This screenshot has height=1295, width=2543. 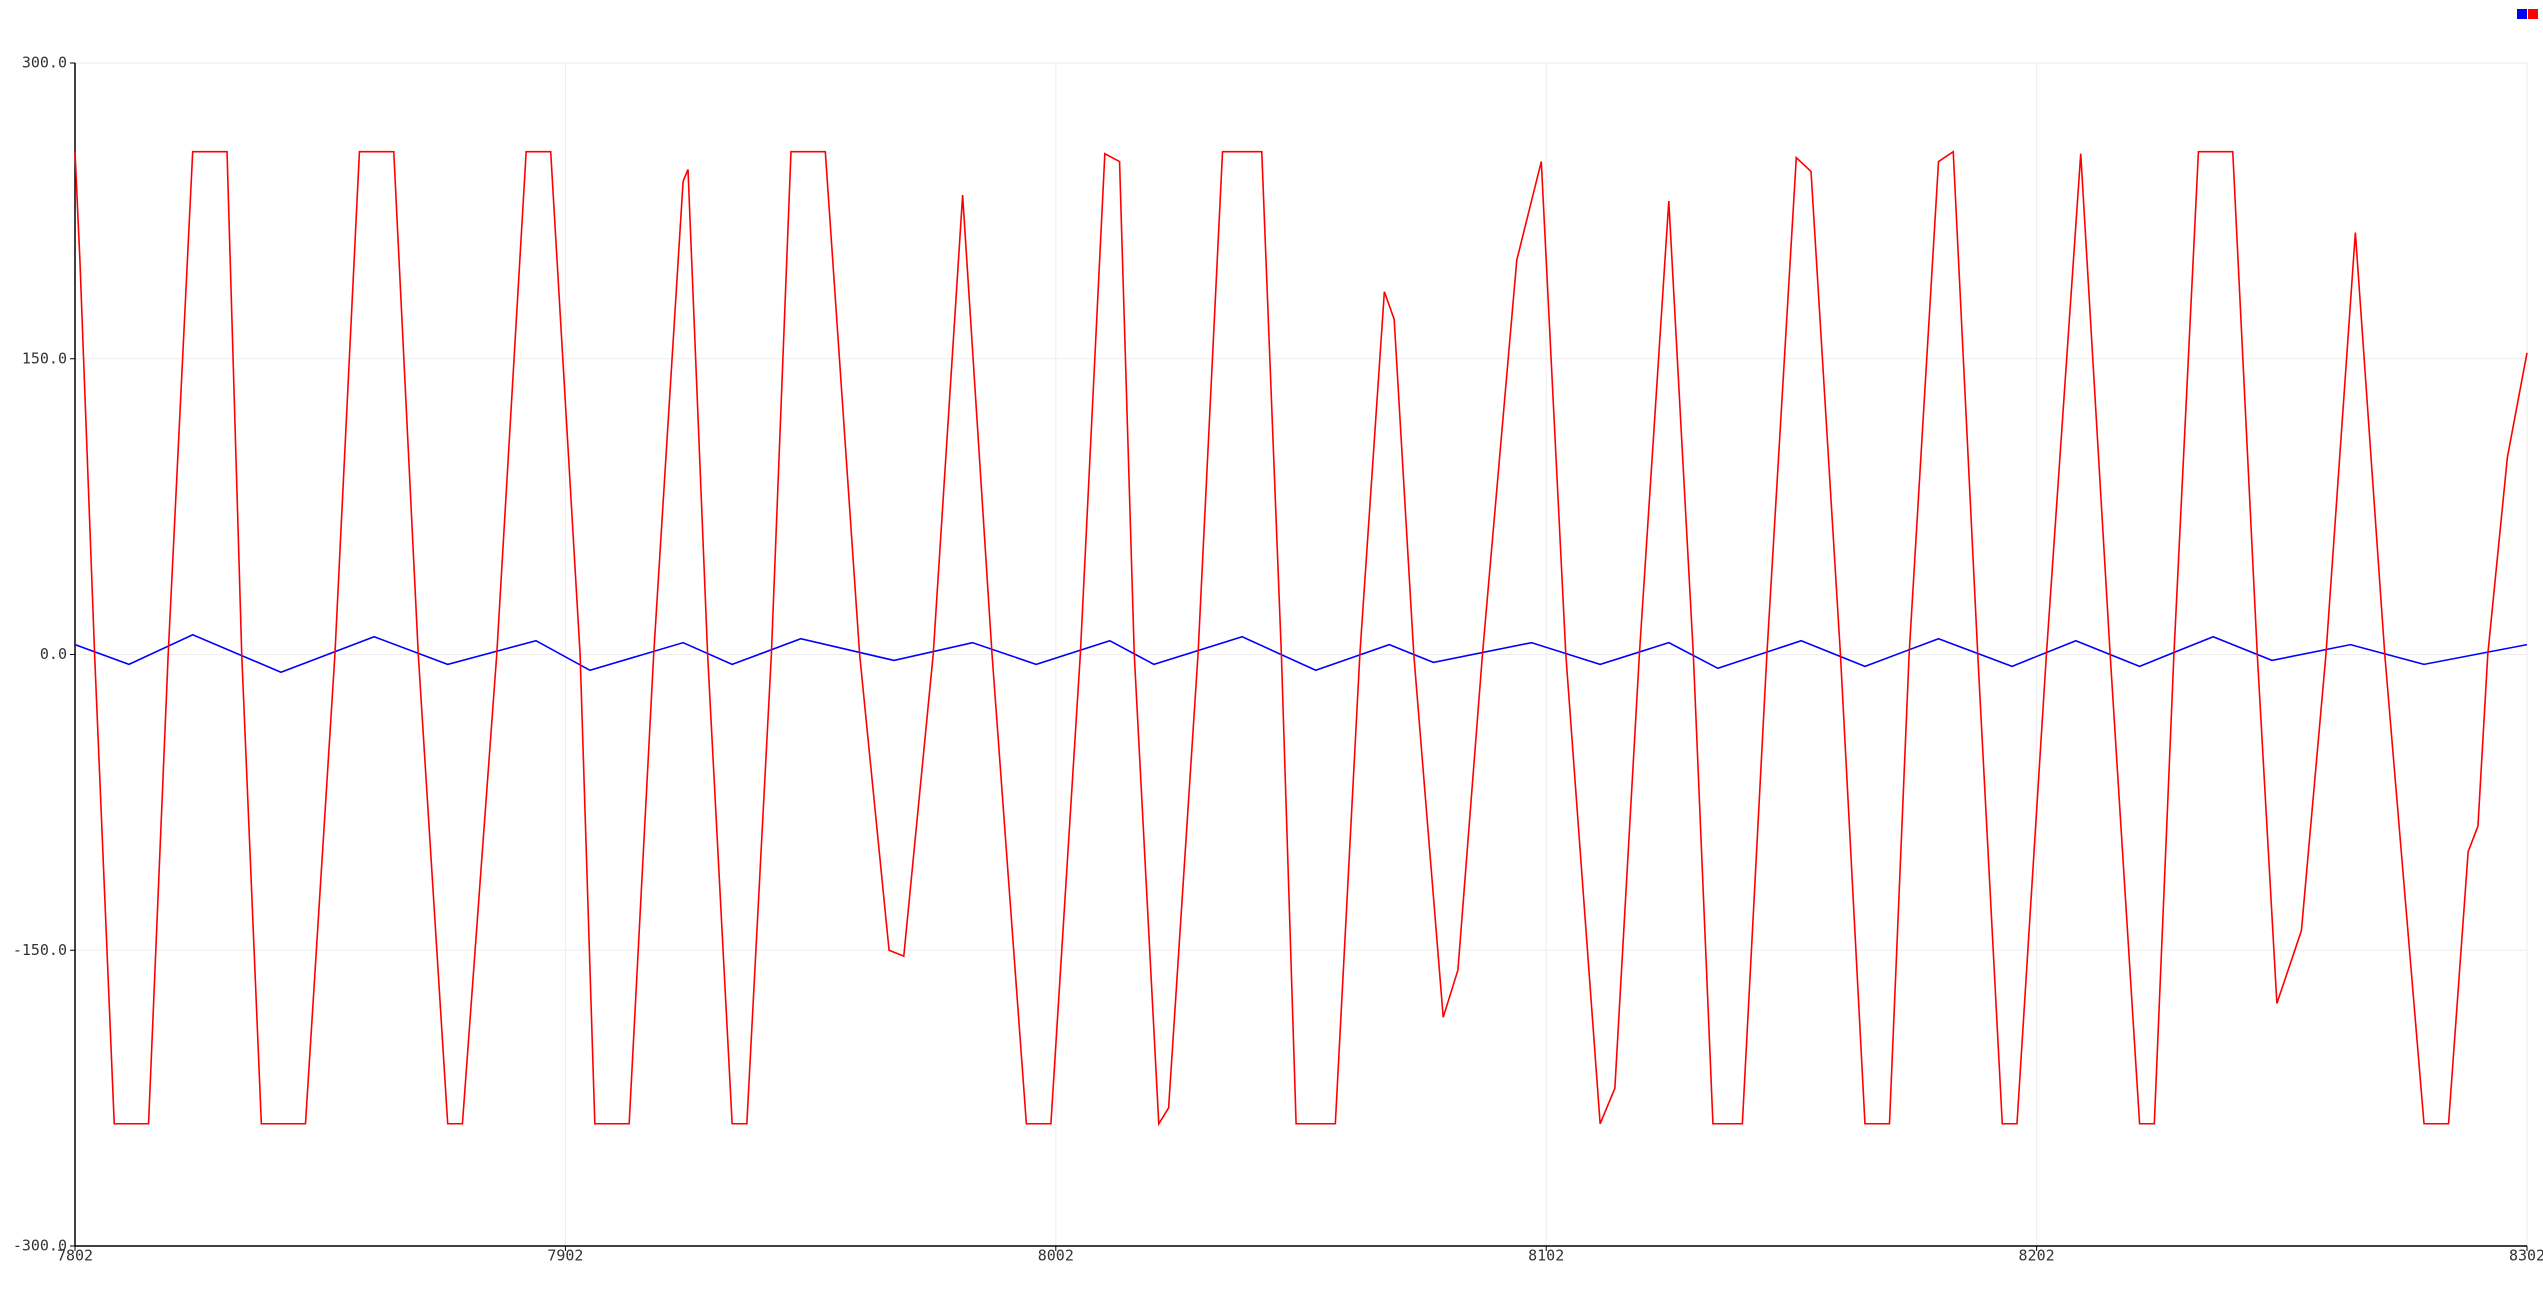 I want to click on y-tick-label: -300.0, so click(x=40, y=1246).